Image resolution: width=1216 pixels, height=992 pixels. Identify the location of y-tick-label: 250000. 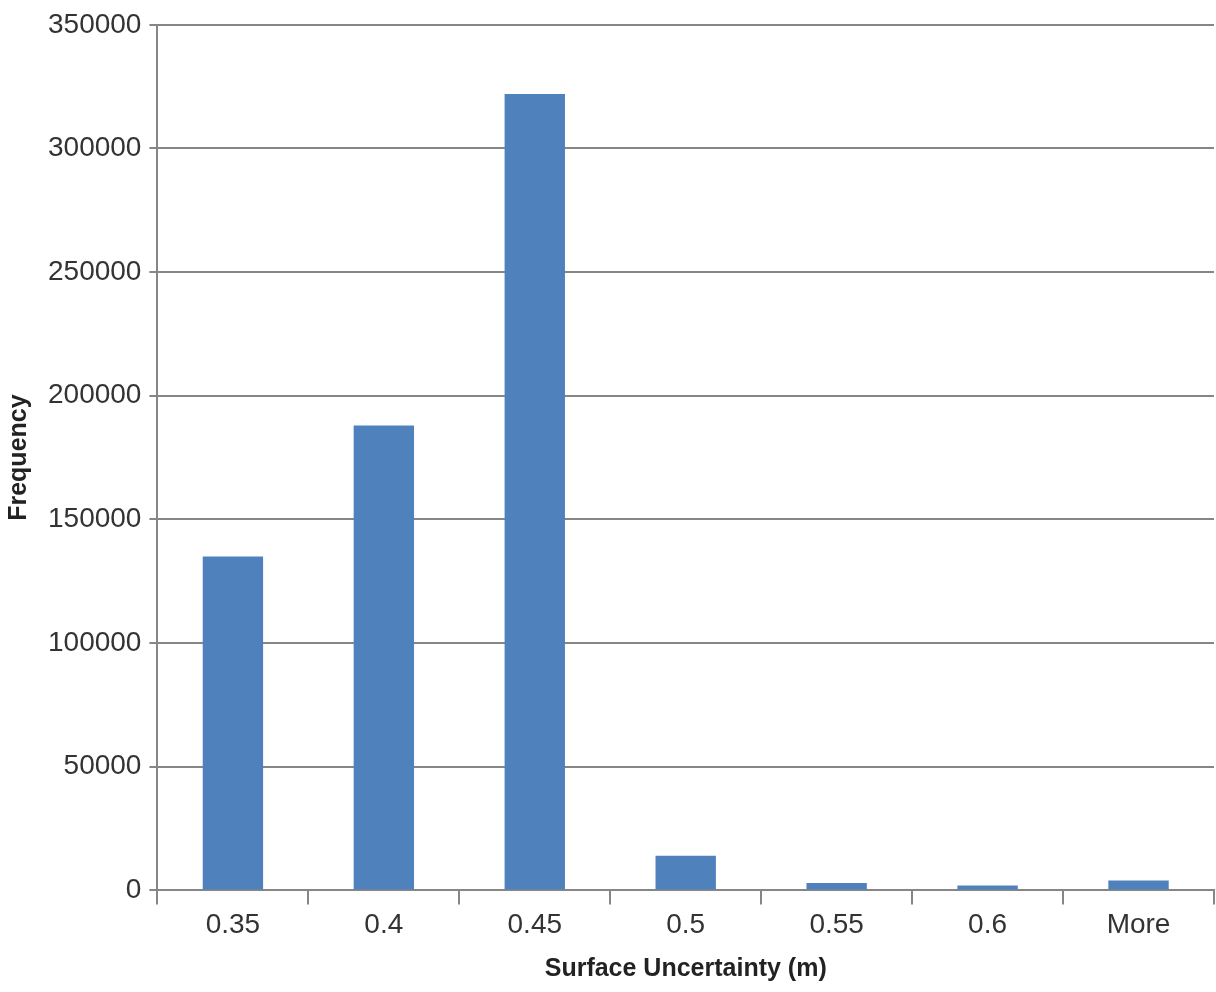
(95, 270).